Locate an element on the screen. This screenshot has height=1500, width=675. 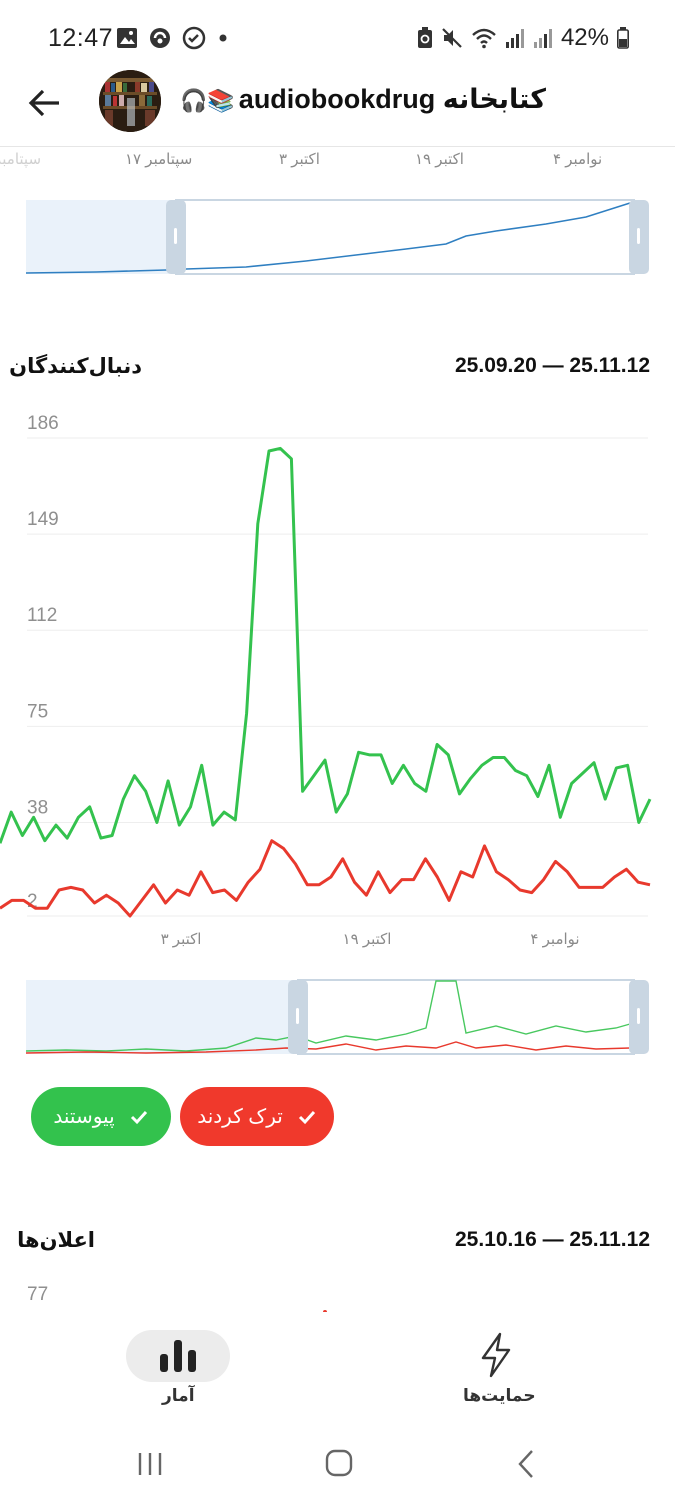
followers-date-range: 25.09.20 — 25.11.12 is located at coordinates (552, 365).